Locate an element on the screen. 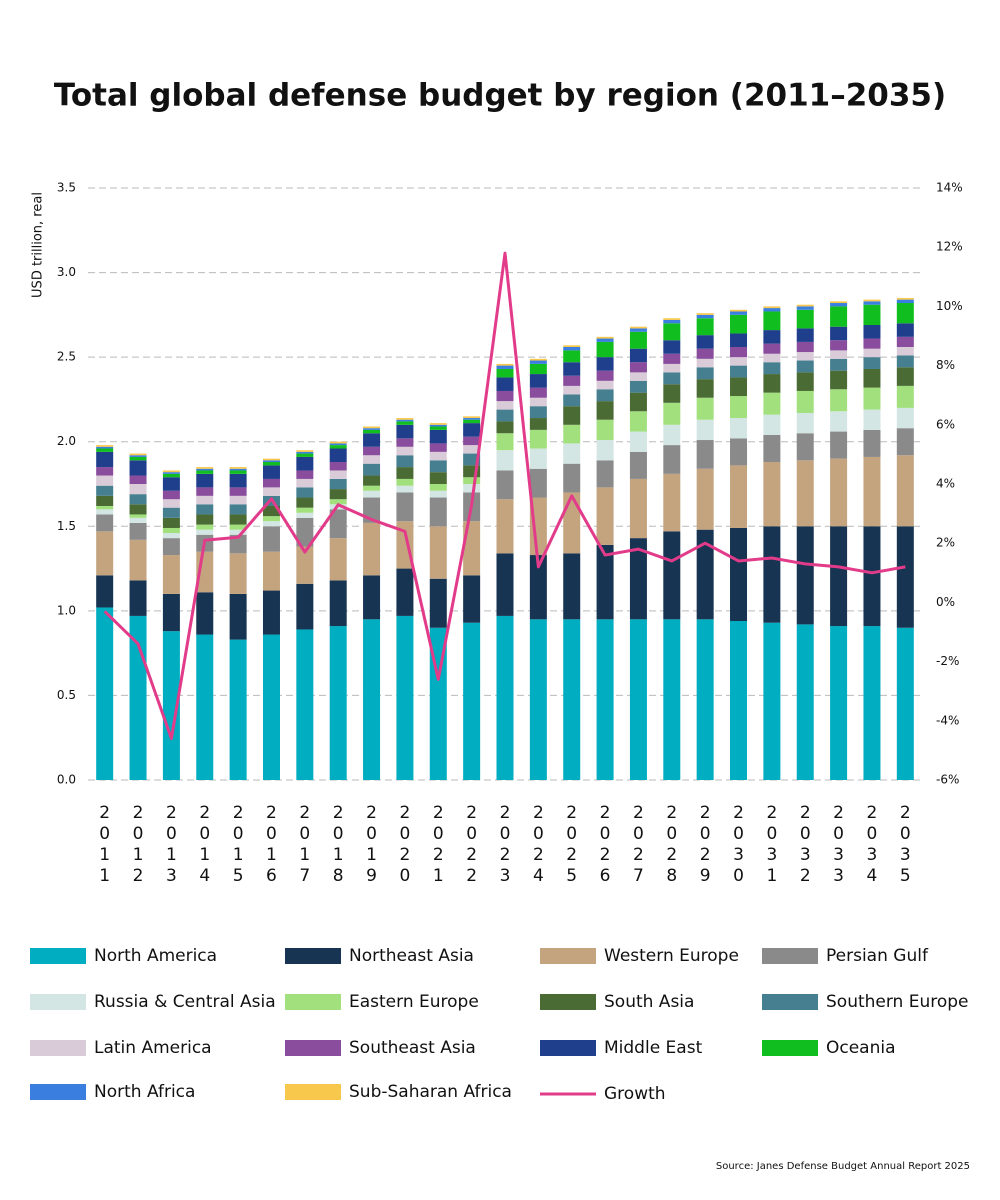 The height and width of the screenshot is (1200, 1000). y2-tick-label: 4% is located at coordinates (945, 484).